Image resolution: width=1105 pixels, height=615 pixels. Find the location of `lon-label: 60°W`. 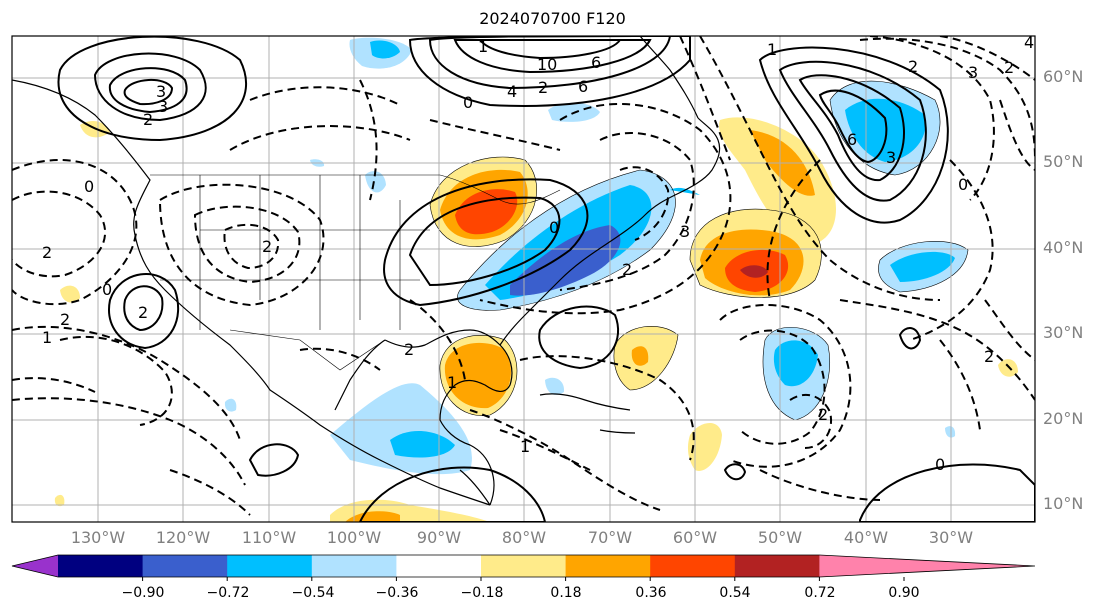

lon-label: 60°W is located at coordinates (695, 537).